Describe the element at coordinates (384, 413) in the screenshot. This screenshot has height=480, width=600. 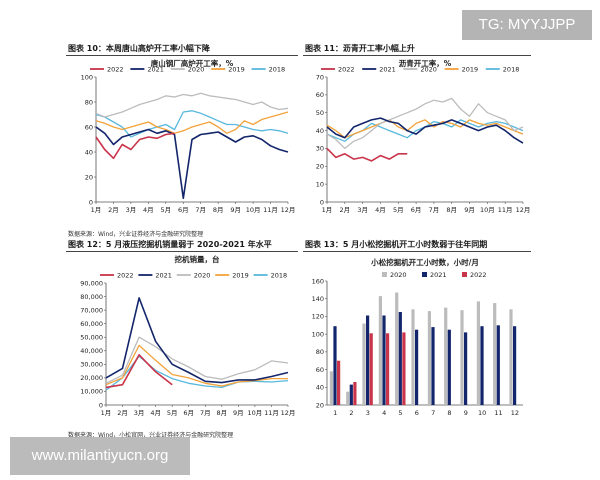
I see `x-tick-label: 4` at that location.